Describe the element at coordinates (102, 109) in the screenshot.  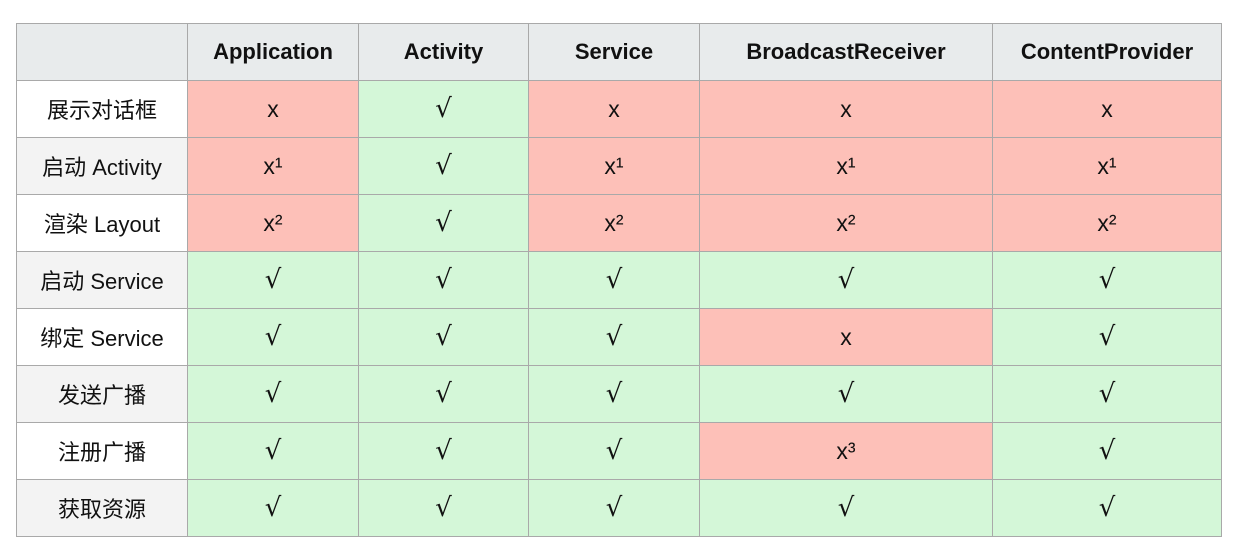
I see `row-label: 展示对话框` at that location.